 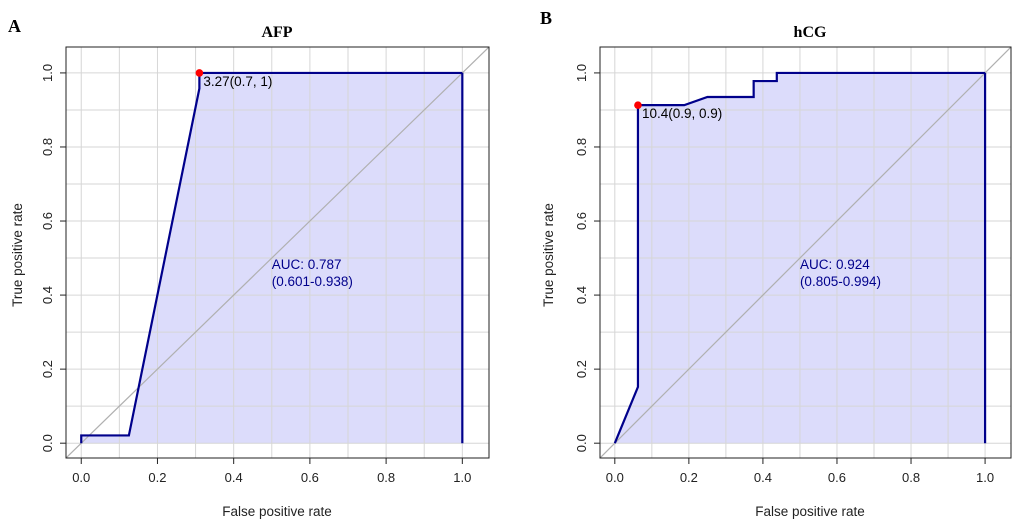 I want to click on chart-title-afp: AFP, so click(x=276, y=32).